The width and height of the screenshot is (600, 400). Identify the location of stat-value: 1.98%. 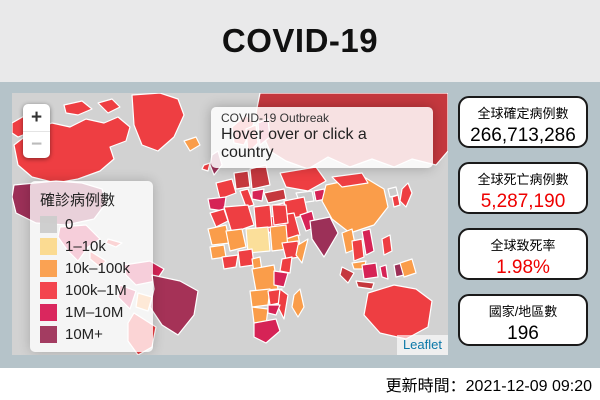
(523, 267).